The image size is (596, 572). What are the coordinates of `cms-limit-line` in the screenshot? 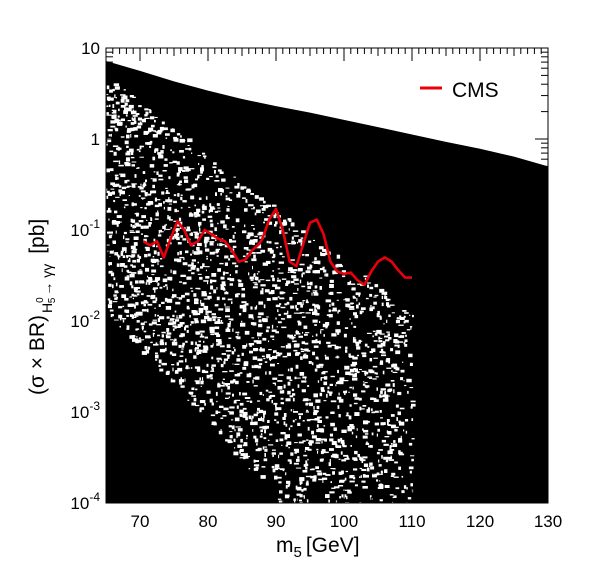 It's located at (277, 247).